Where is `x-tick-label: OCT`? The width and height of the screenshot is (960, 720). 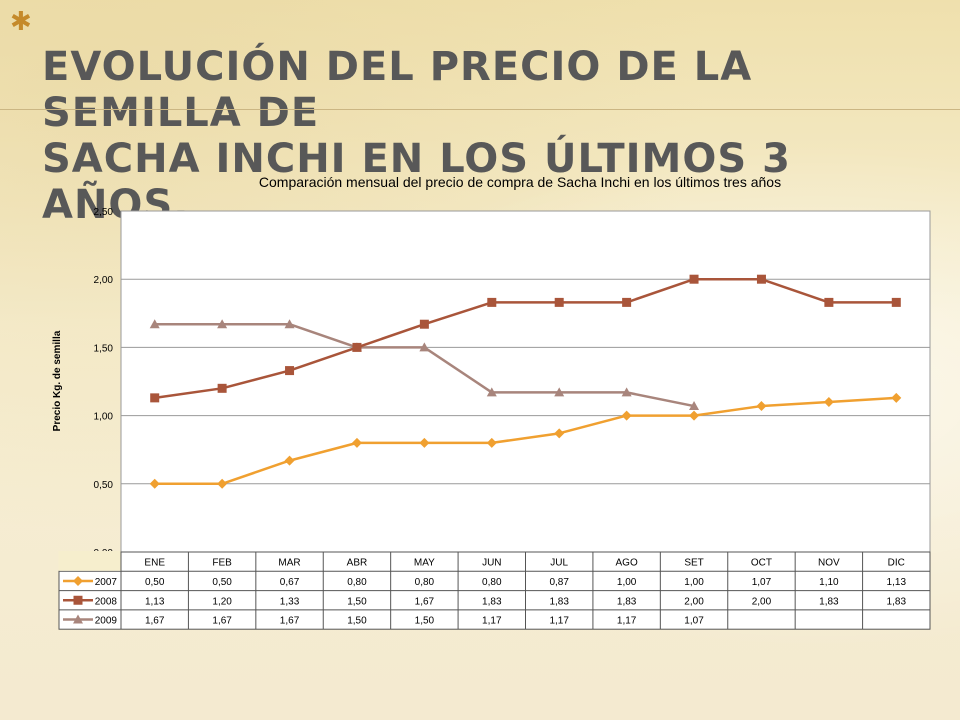 x-tick-label: OCT is located at coordinates (761, 563).